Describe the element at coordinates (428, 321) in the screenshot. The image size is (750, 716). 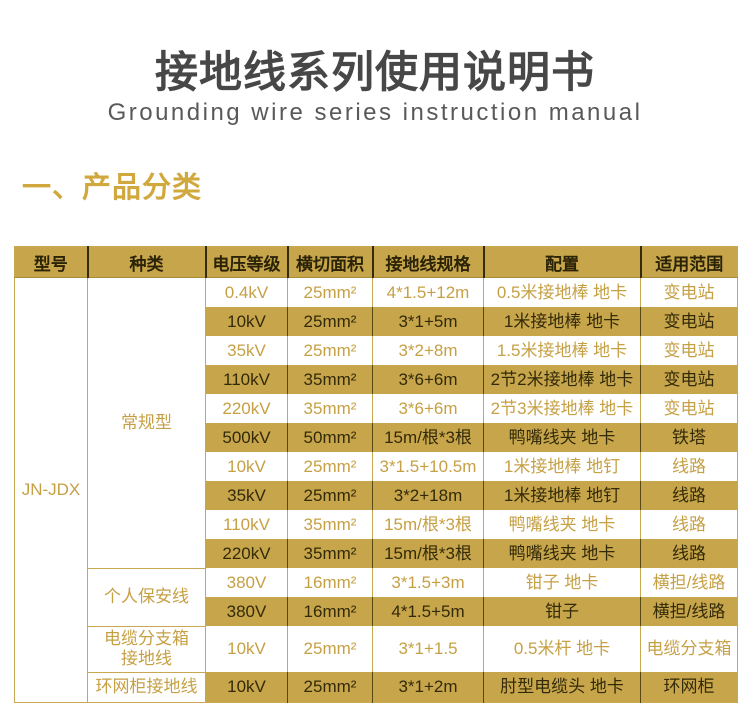
I see `cell-spec: 3*1+5m` at that location.